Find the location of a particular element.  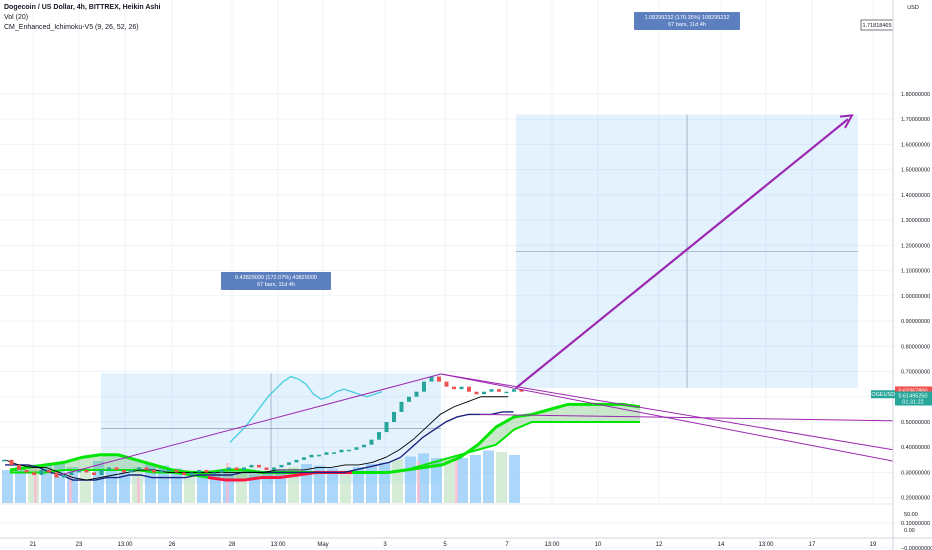

secondary-price-label: 0.61495250 is located at coordinates (912, 396).